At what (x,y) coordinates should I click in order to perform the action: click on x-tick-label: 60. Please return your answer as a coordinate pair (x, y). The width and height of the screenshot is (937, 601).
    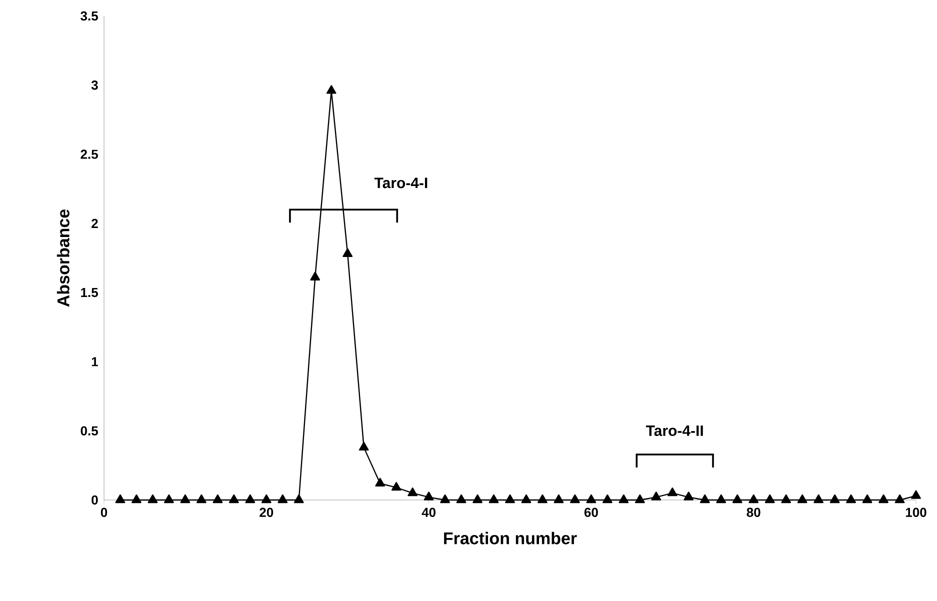
    Looking at the image, I should click on (591, 512).